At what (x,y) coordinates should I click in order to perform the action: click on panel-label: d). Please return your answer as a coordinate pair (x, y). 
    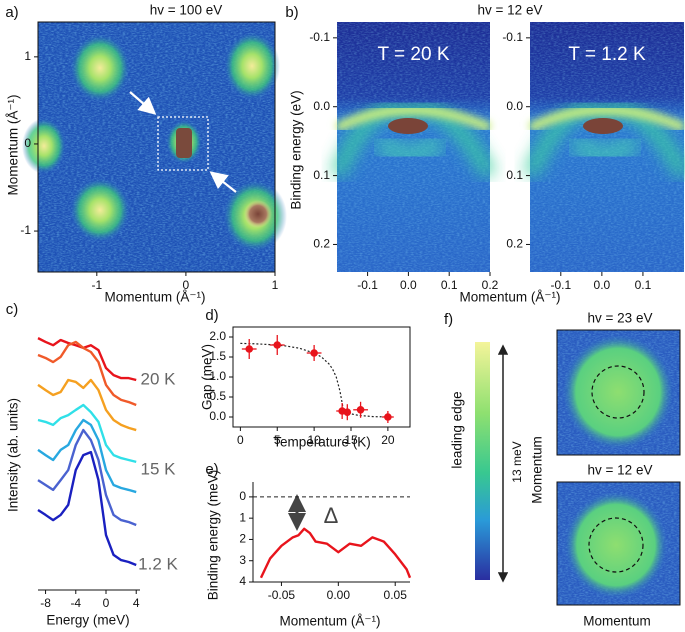
    Looking at the image, I should click on (211, 315).